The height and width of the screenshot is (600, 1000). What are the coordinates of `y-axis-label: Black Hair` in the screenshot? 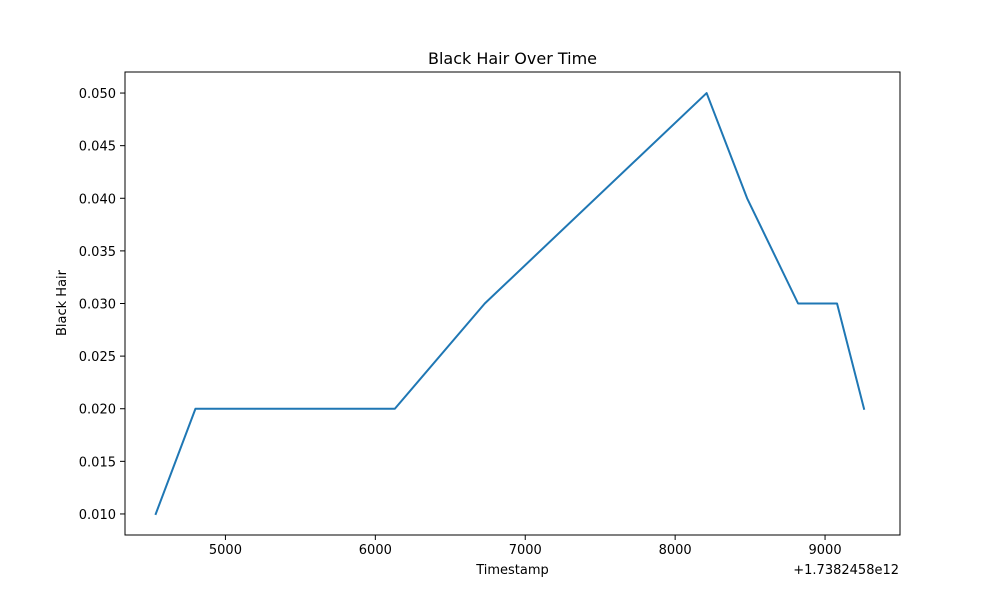 It's located at (62, 302).